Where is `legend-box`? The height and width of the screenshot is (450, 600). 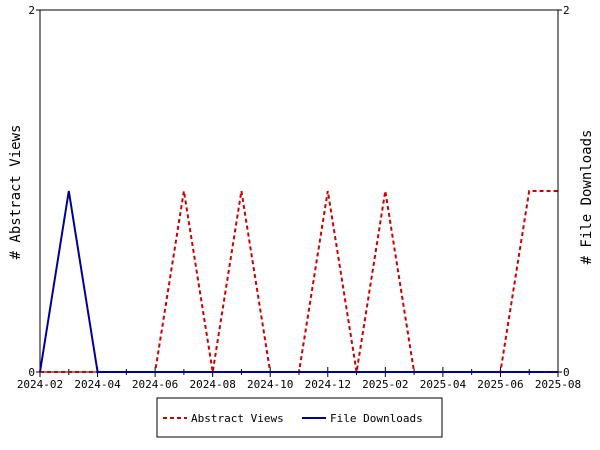 legend-box is located at coordinates (299, 417).